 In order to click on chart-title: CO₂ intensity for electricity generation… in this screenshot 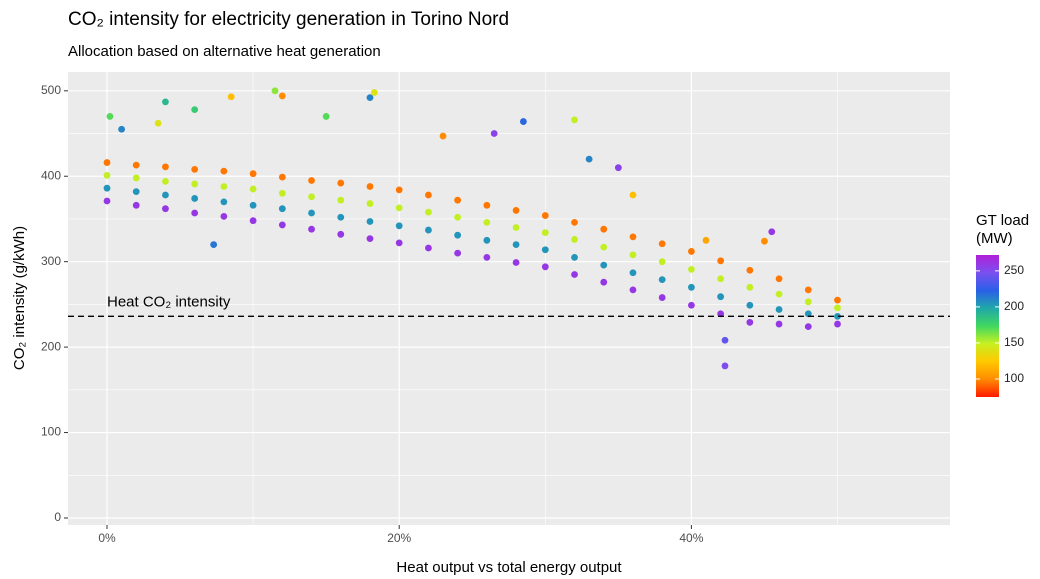, I will do `click(288, 19)`.